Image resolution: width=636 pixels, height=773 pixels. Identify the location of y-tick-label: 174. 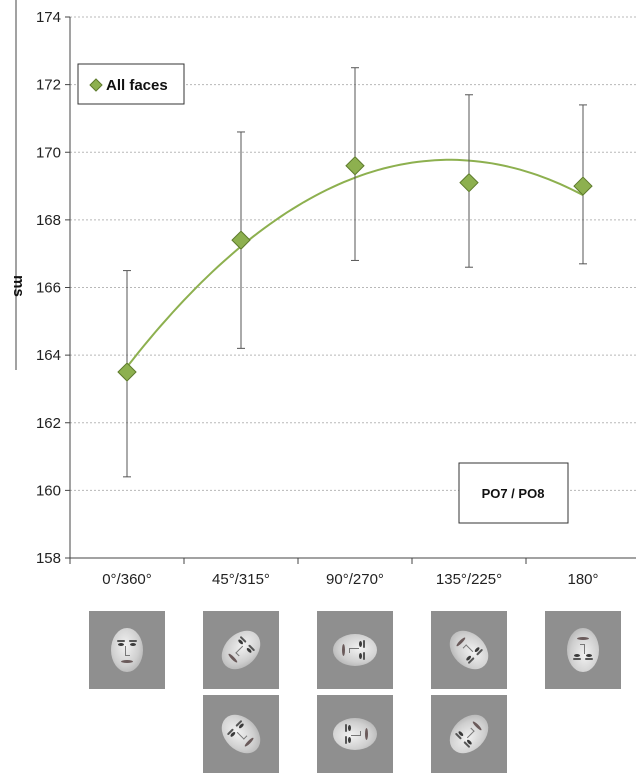
(48, 17).